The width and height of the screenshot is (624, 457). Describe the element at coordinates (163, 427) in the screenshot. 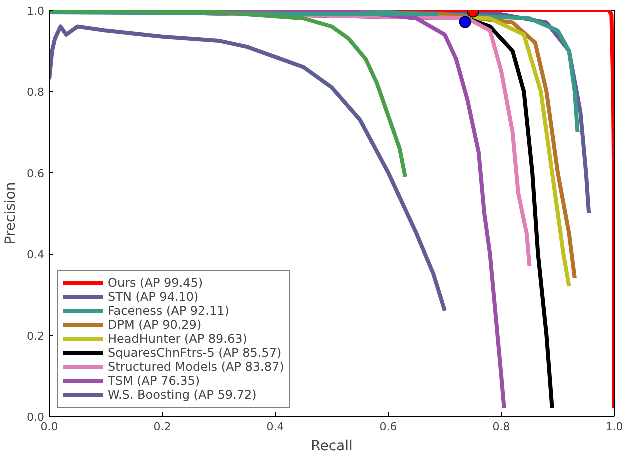

I see `x-tick-label: 0.2` at that location.